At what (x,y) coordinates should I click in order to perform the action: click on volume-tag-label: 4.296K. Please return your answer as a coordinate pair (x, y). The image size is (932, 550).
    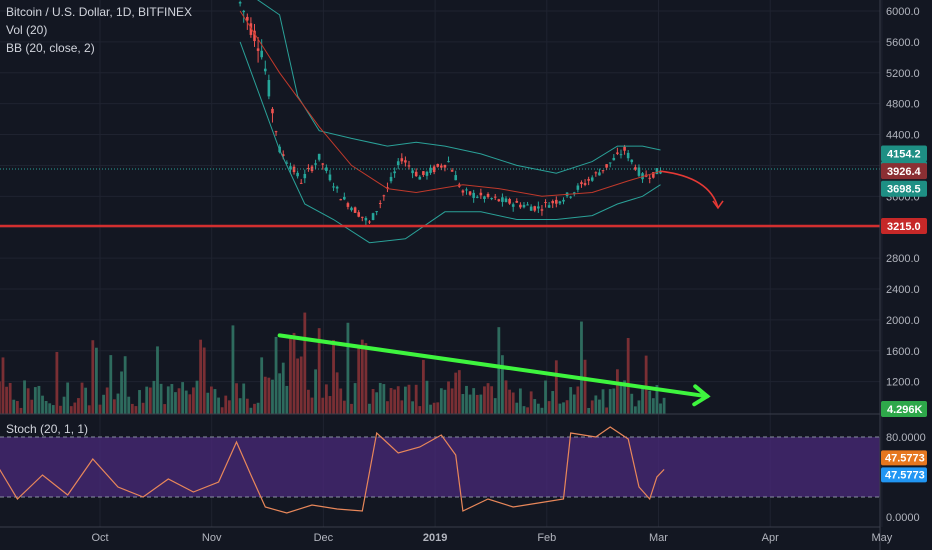
    Looking at the image, I should click on (905, 410).